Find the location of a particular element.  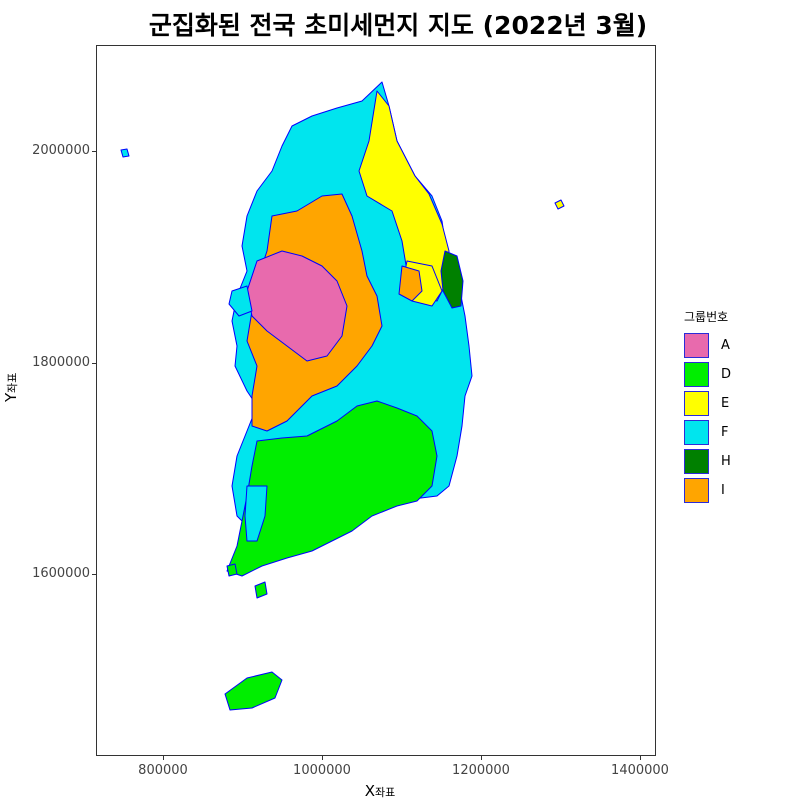

y-axis-label-sub: 좌표 is located at coordinates (12, 382).